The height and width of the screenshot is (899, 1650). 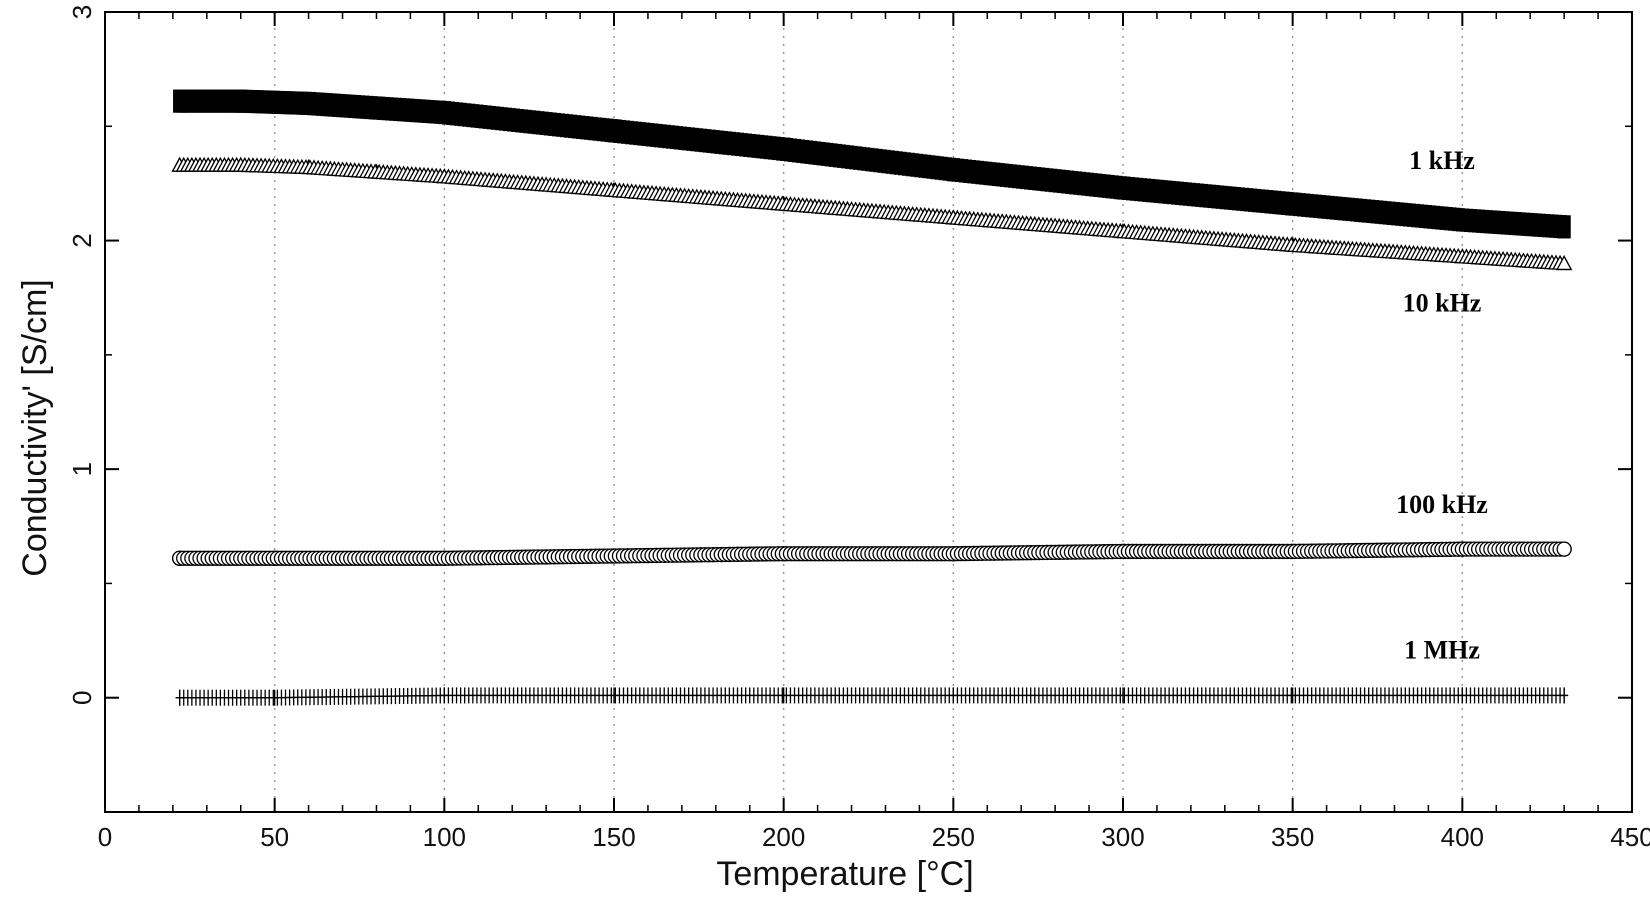 What do you see at coordinates (1292, 837) in the screenshot?
I see `x-tick-label: 350` at bounding box center [1292, 837].